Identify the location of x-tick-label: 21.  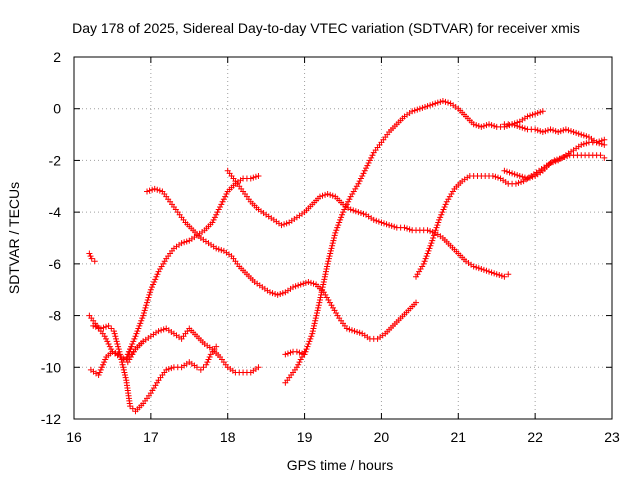
(458, 437).